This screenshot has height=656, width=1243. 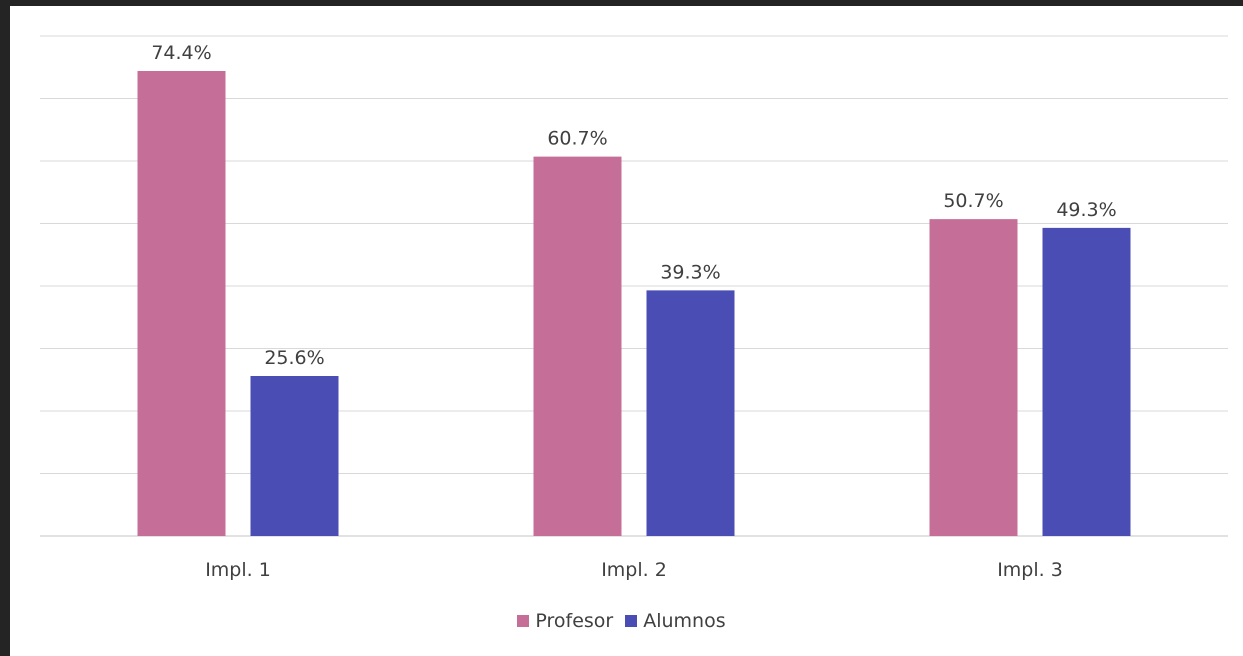 I want to click on x-axis-ticks: Impl. 1 Impl. 2 Impl. 3, so click(x=634, y=570).